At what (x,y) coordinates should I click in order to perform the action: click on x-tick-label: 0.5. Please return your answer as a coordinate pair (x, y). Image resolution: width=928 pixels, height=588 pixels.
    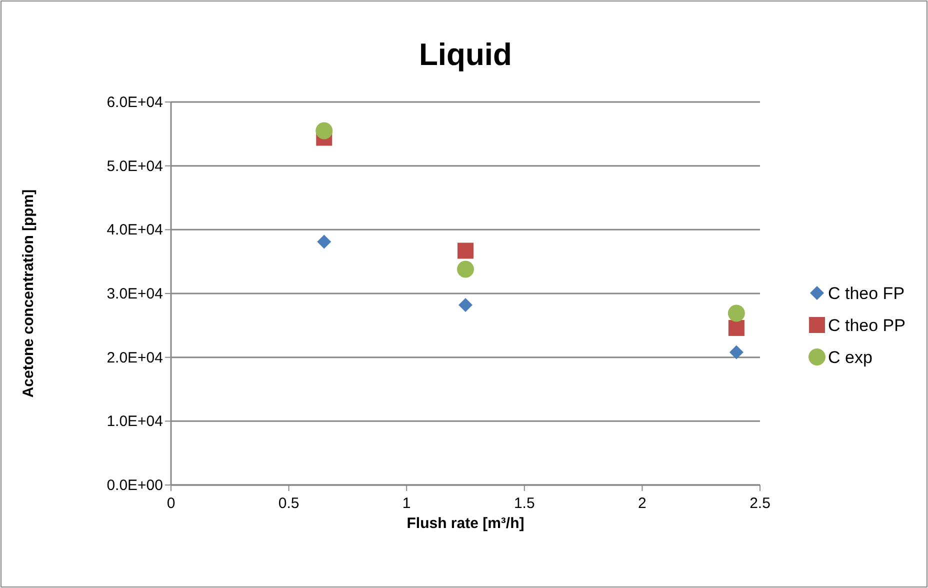
    Looking at the image, I should click on (289, 503).